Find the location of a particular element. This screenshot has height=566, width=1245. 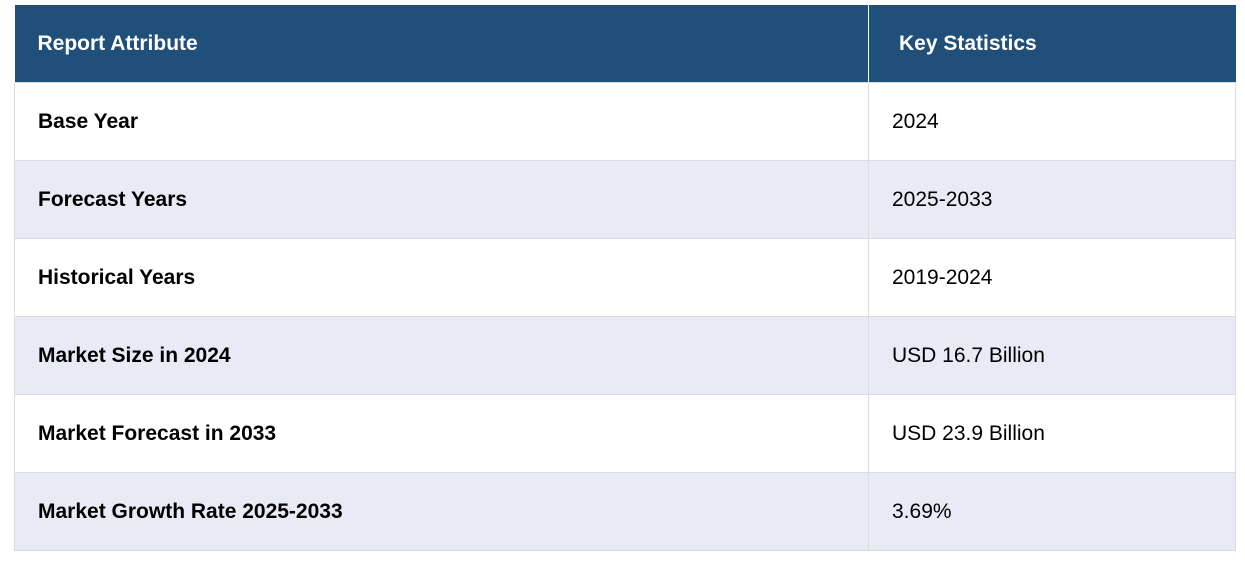

attribute-cell: Base Year is located at coordinates (441, 121).